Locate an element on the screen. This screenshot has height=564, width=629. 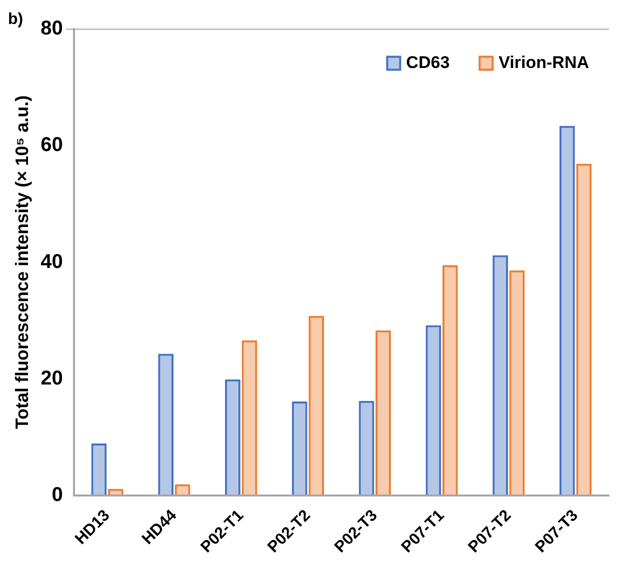
legend-label: CD63 is located at coordinates (428, 62).